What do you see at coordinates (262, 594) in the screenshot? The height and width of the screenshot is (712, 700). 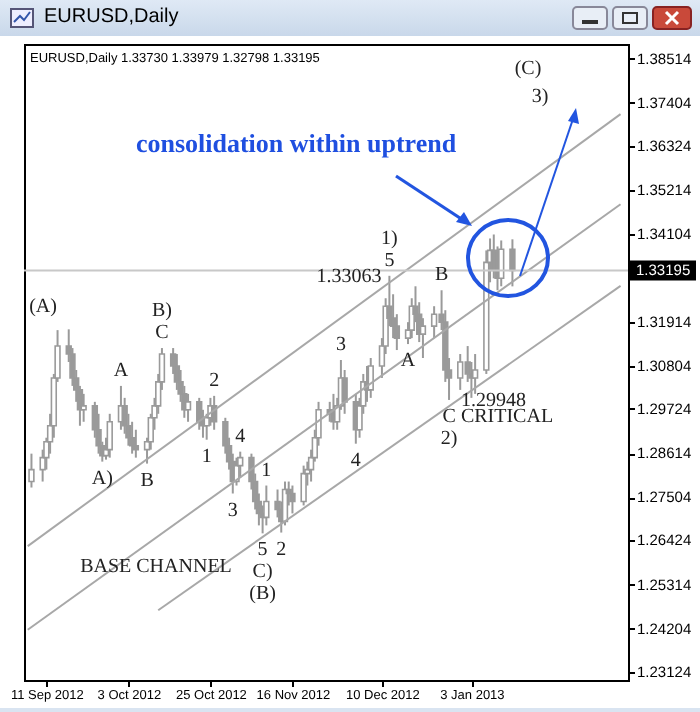 I see `annotation: (B)` at bounding box center [262, 594].